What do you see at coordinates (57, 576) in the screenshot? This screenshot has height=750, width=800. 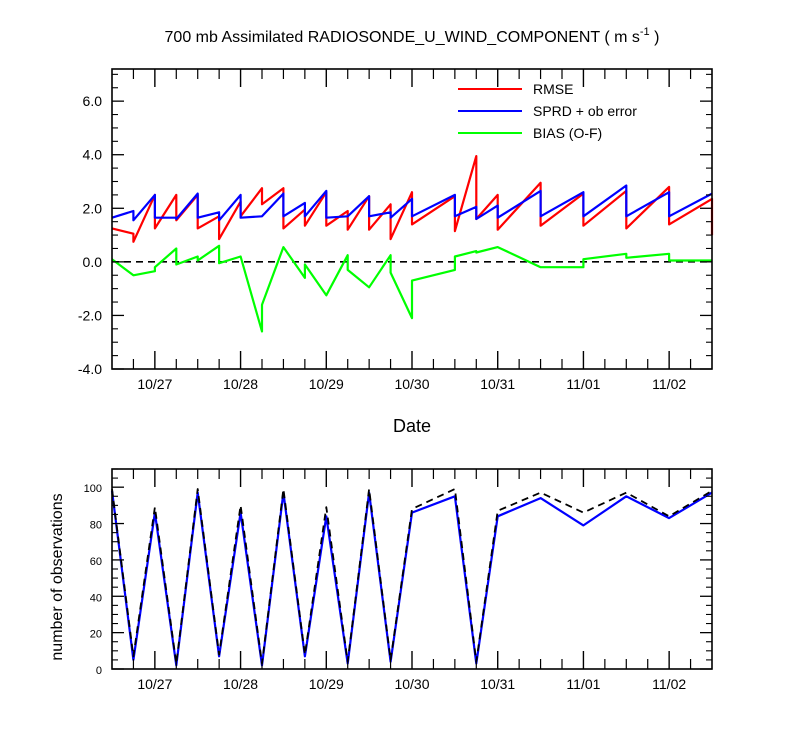 I see `y-axis-label: number of observations` at bounding box center [57, 576].